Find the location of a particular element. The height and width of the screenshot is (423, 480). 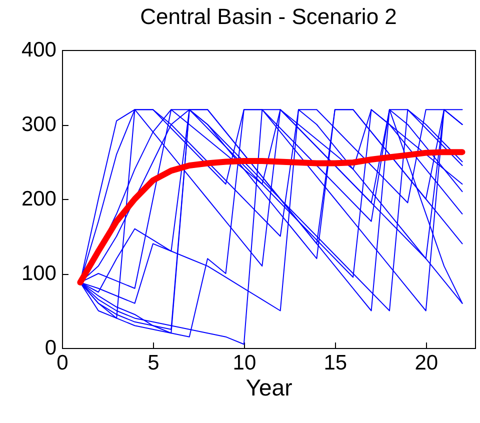

y-tick-label: 300 is located at coordinates (38, 124).